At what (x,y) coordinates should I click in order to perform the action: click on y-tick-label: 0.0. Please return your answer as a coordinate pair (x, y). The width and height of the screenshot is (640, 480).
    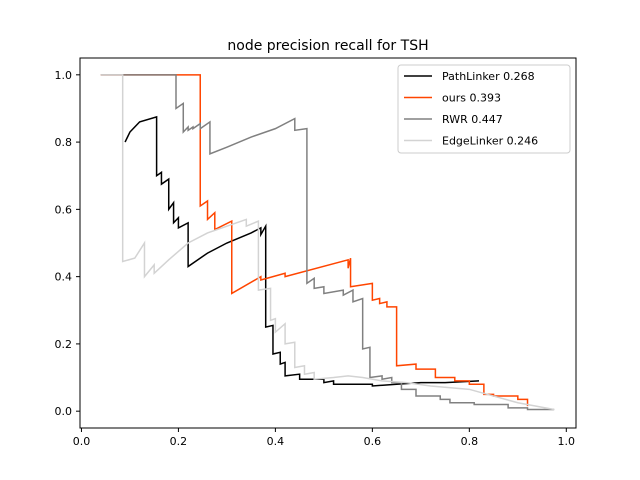
    Looking at the image, I should click on (64, 411).